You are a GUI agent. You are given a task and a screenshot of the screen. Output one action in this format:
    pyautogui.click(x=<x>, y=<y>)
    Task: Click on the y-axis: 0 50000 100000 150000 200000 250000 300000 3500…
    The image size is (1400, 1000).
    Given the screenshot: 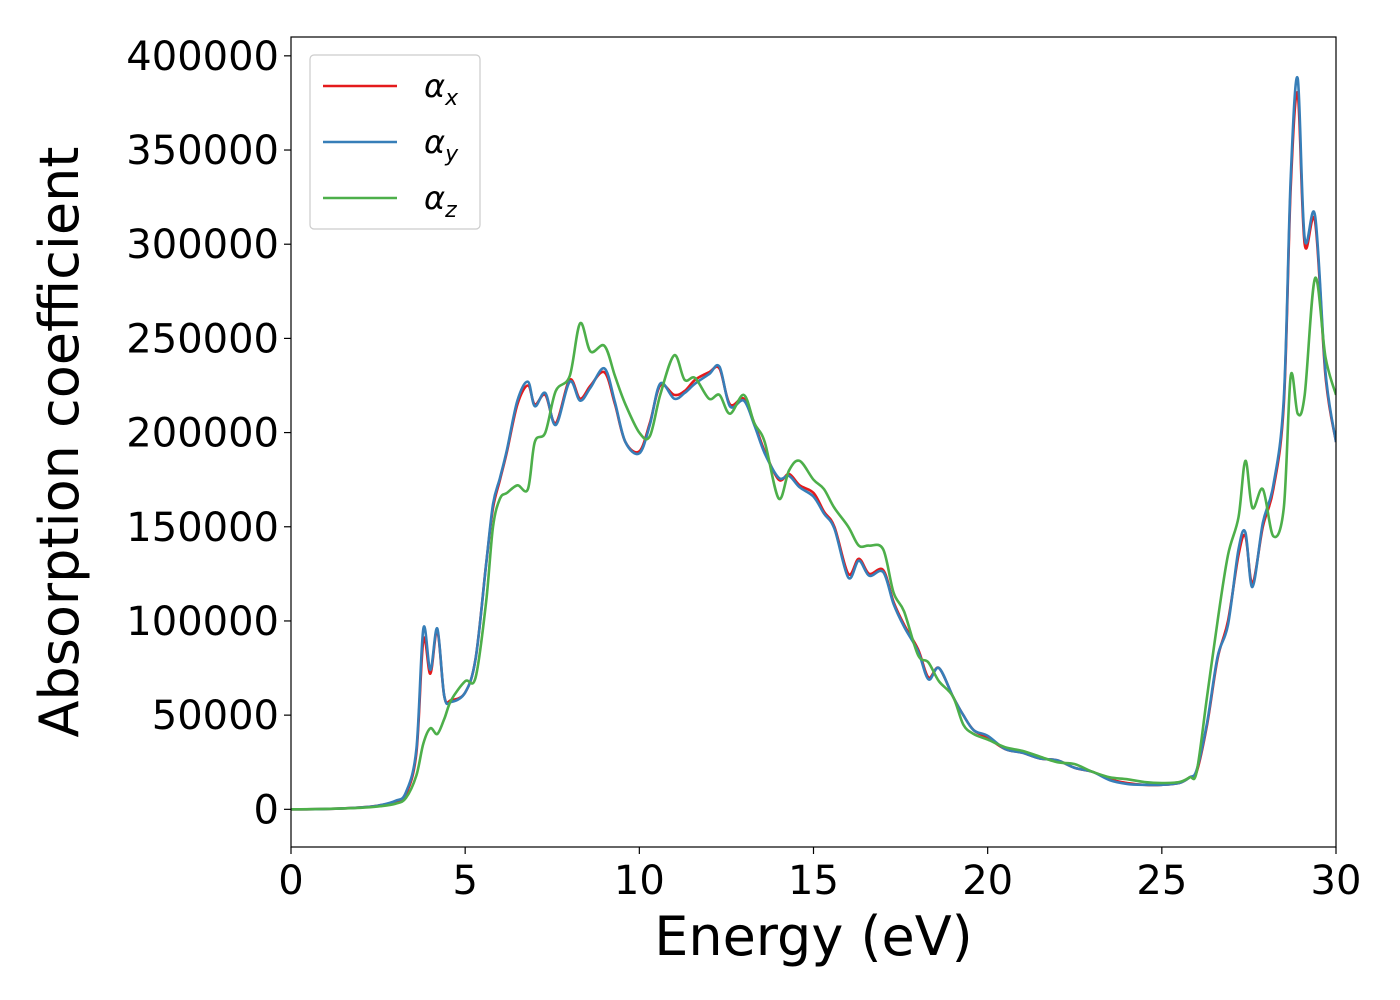 What is the action you would take?
    pyautogui.click(x=208, y=433)
    